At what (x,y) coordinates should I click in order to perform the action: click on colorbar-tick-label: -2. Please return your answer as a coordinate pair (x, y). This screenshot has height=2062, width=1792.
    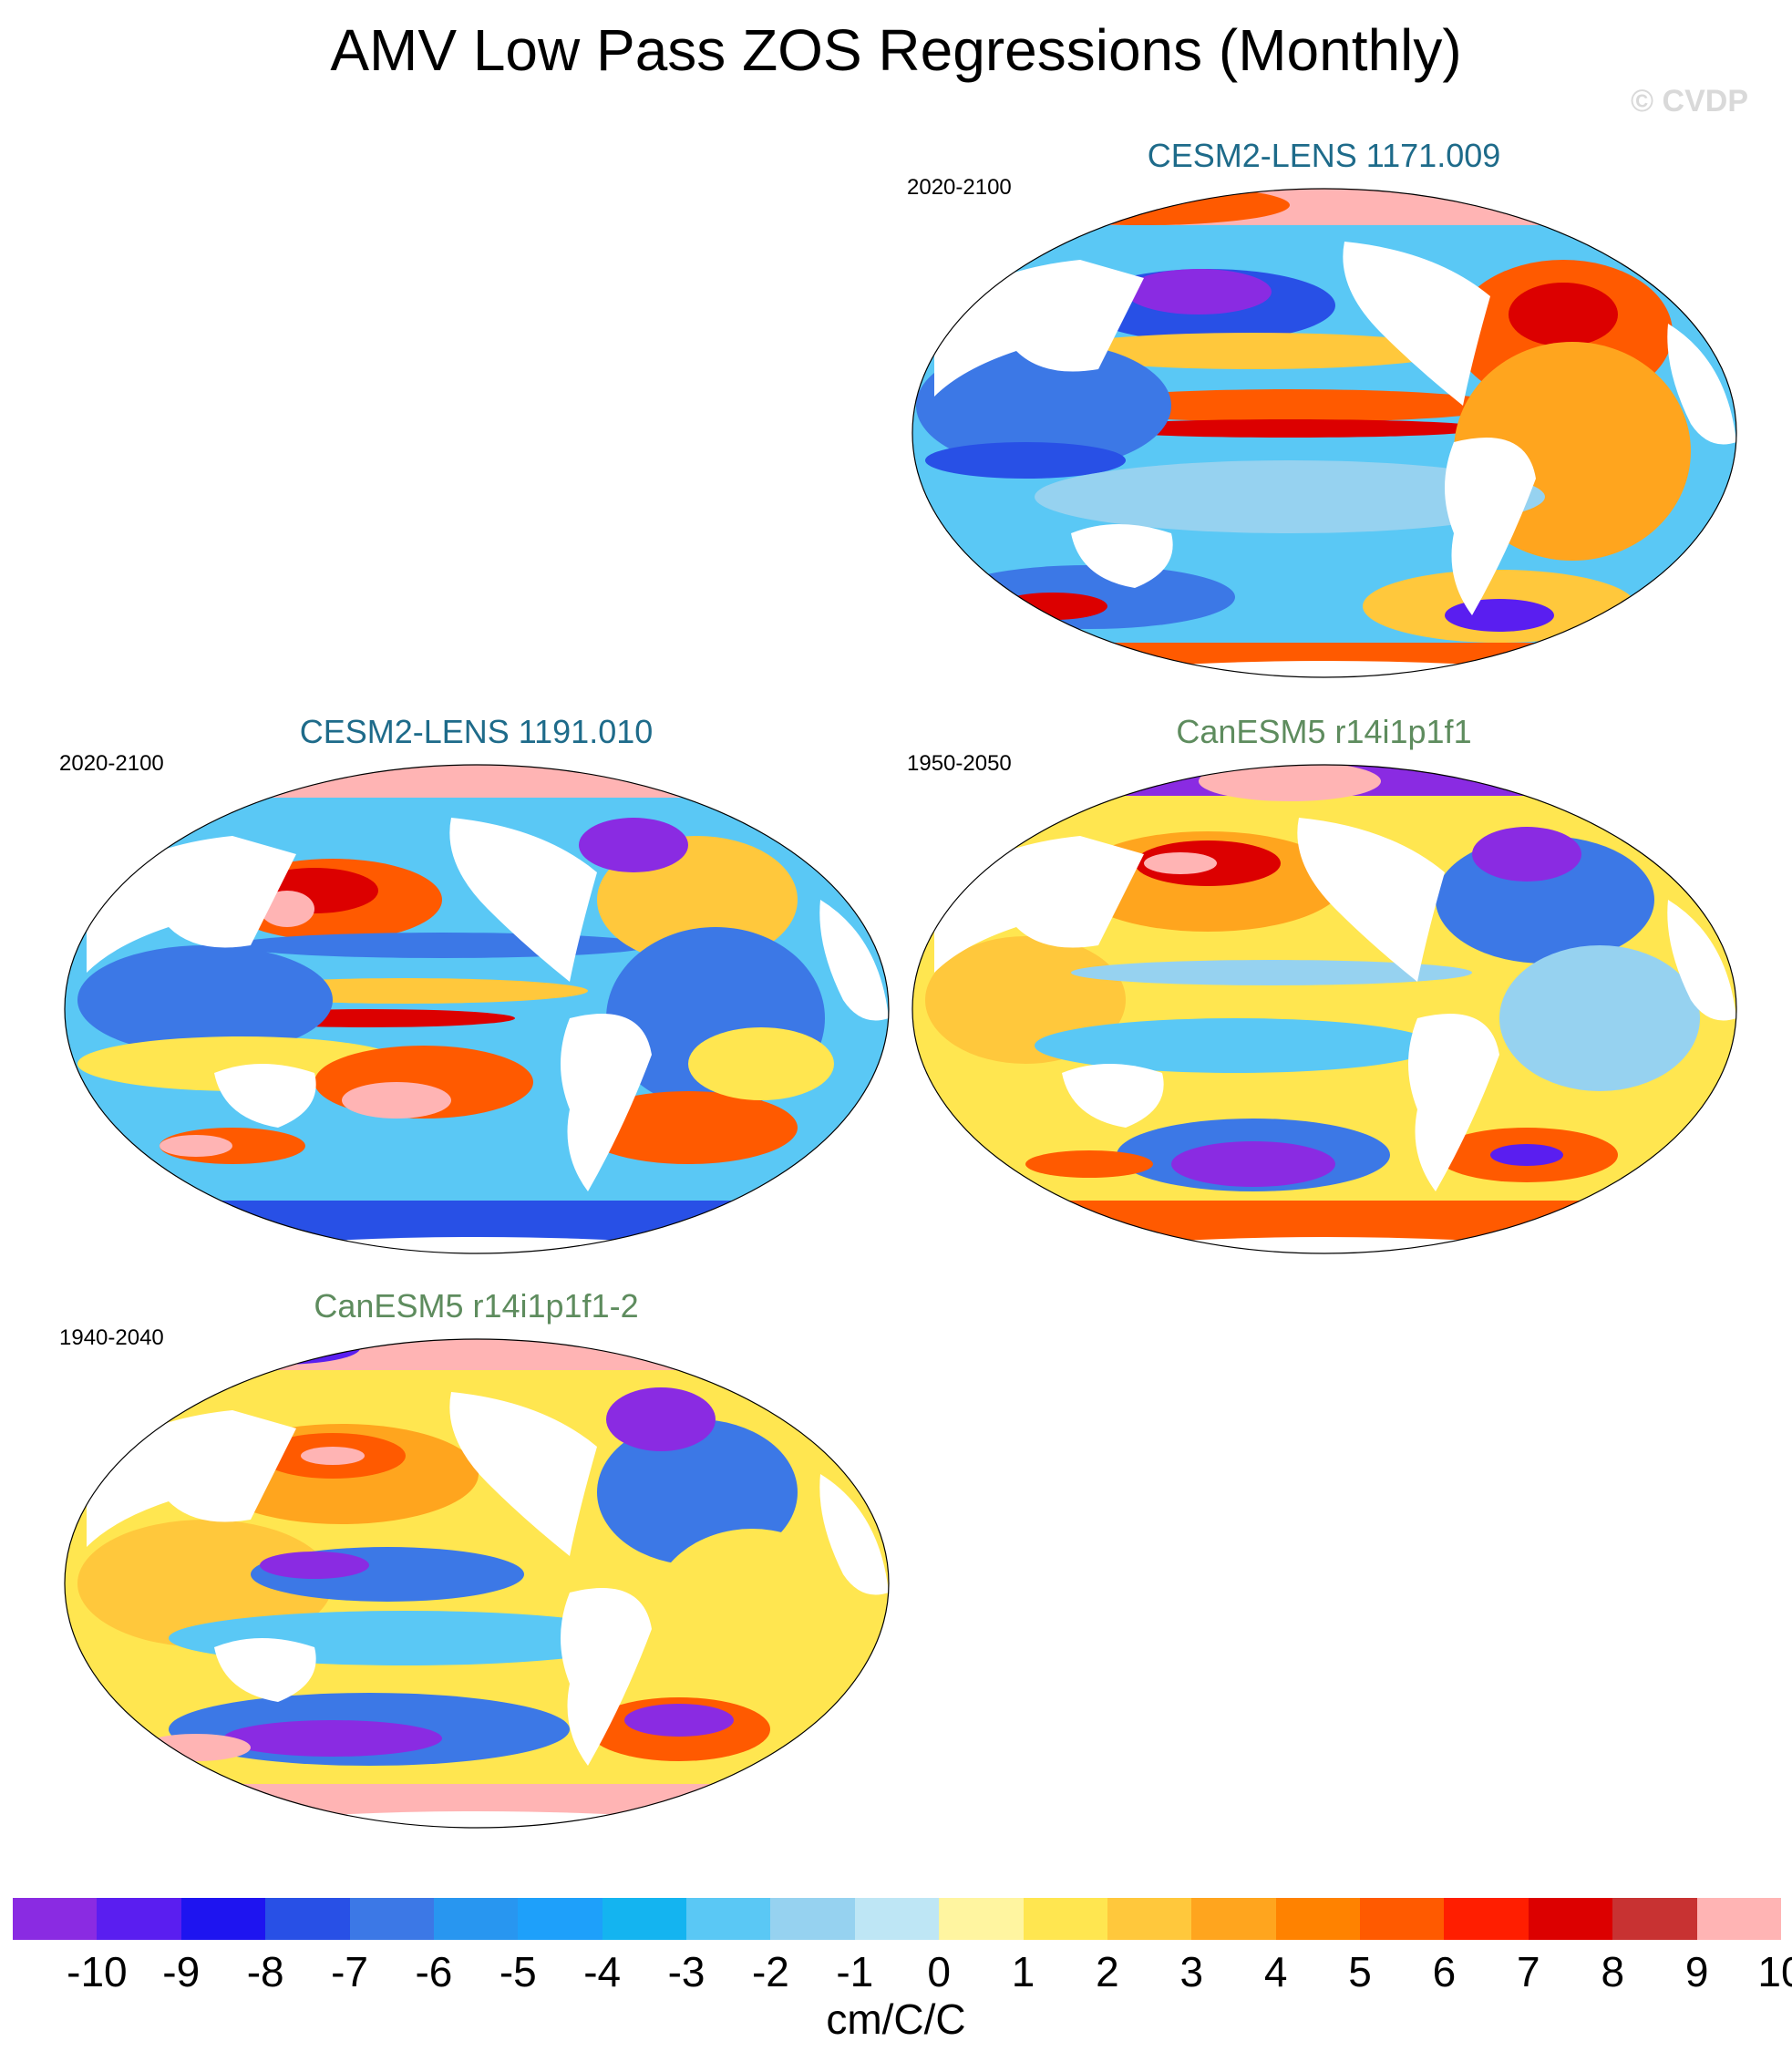
    Looking at the image, I should click on (770, 1971).